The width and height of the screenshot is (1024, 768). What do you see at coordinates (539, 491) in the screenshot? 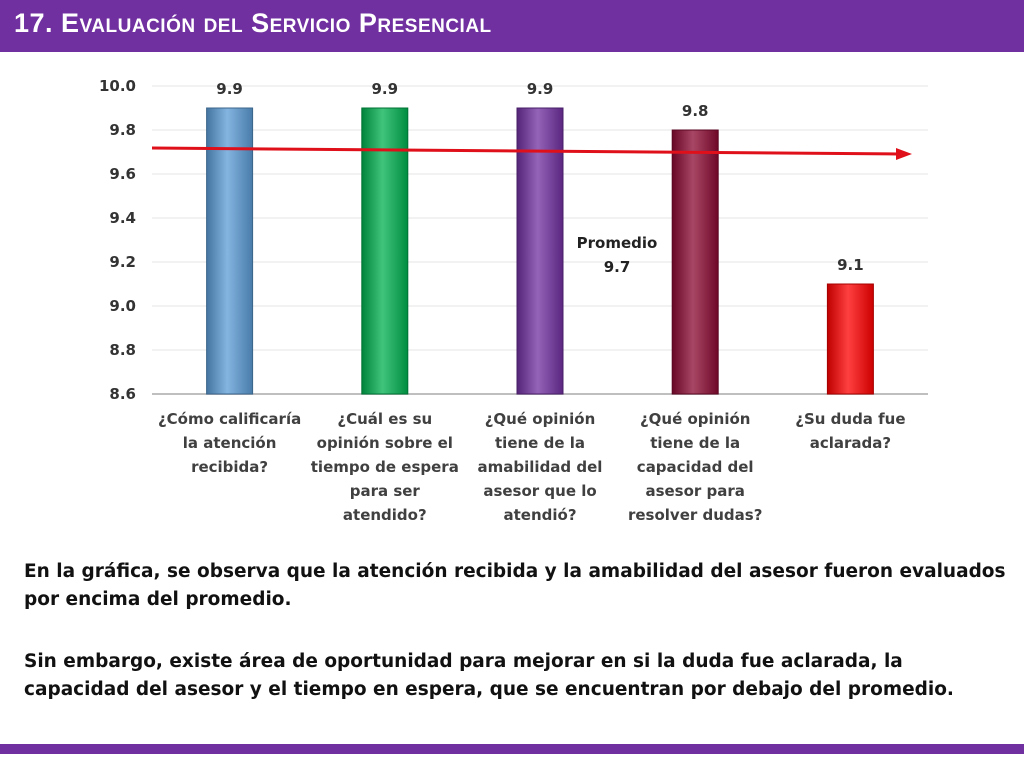
I see `category-label-line: asesor que lo` at bounding box center [539, 491].